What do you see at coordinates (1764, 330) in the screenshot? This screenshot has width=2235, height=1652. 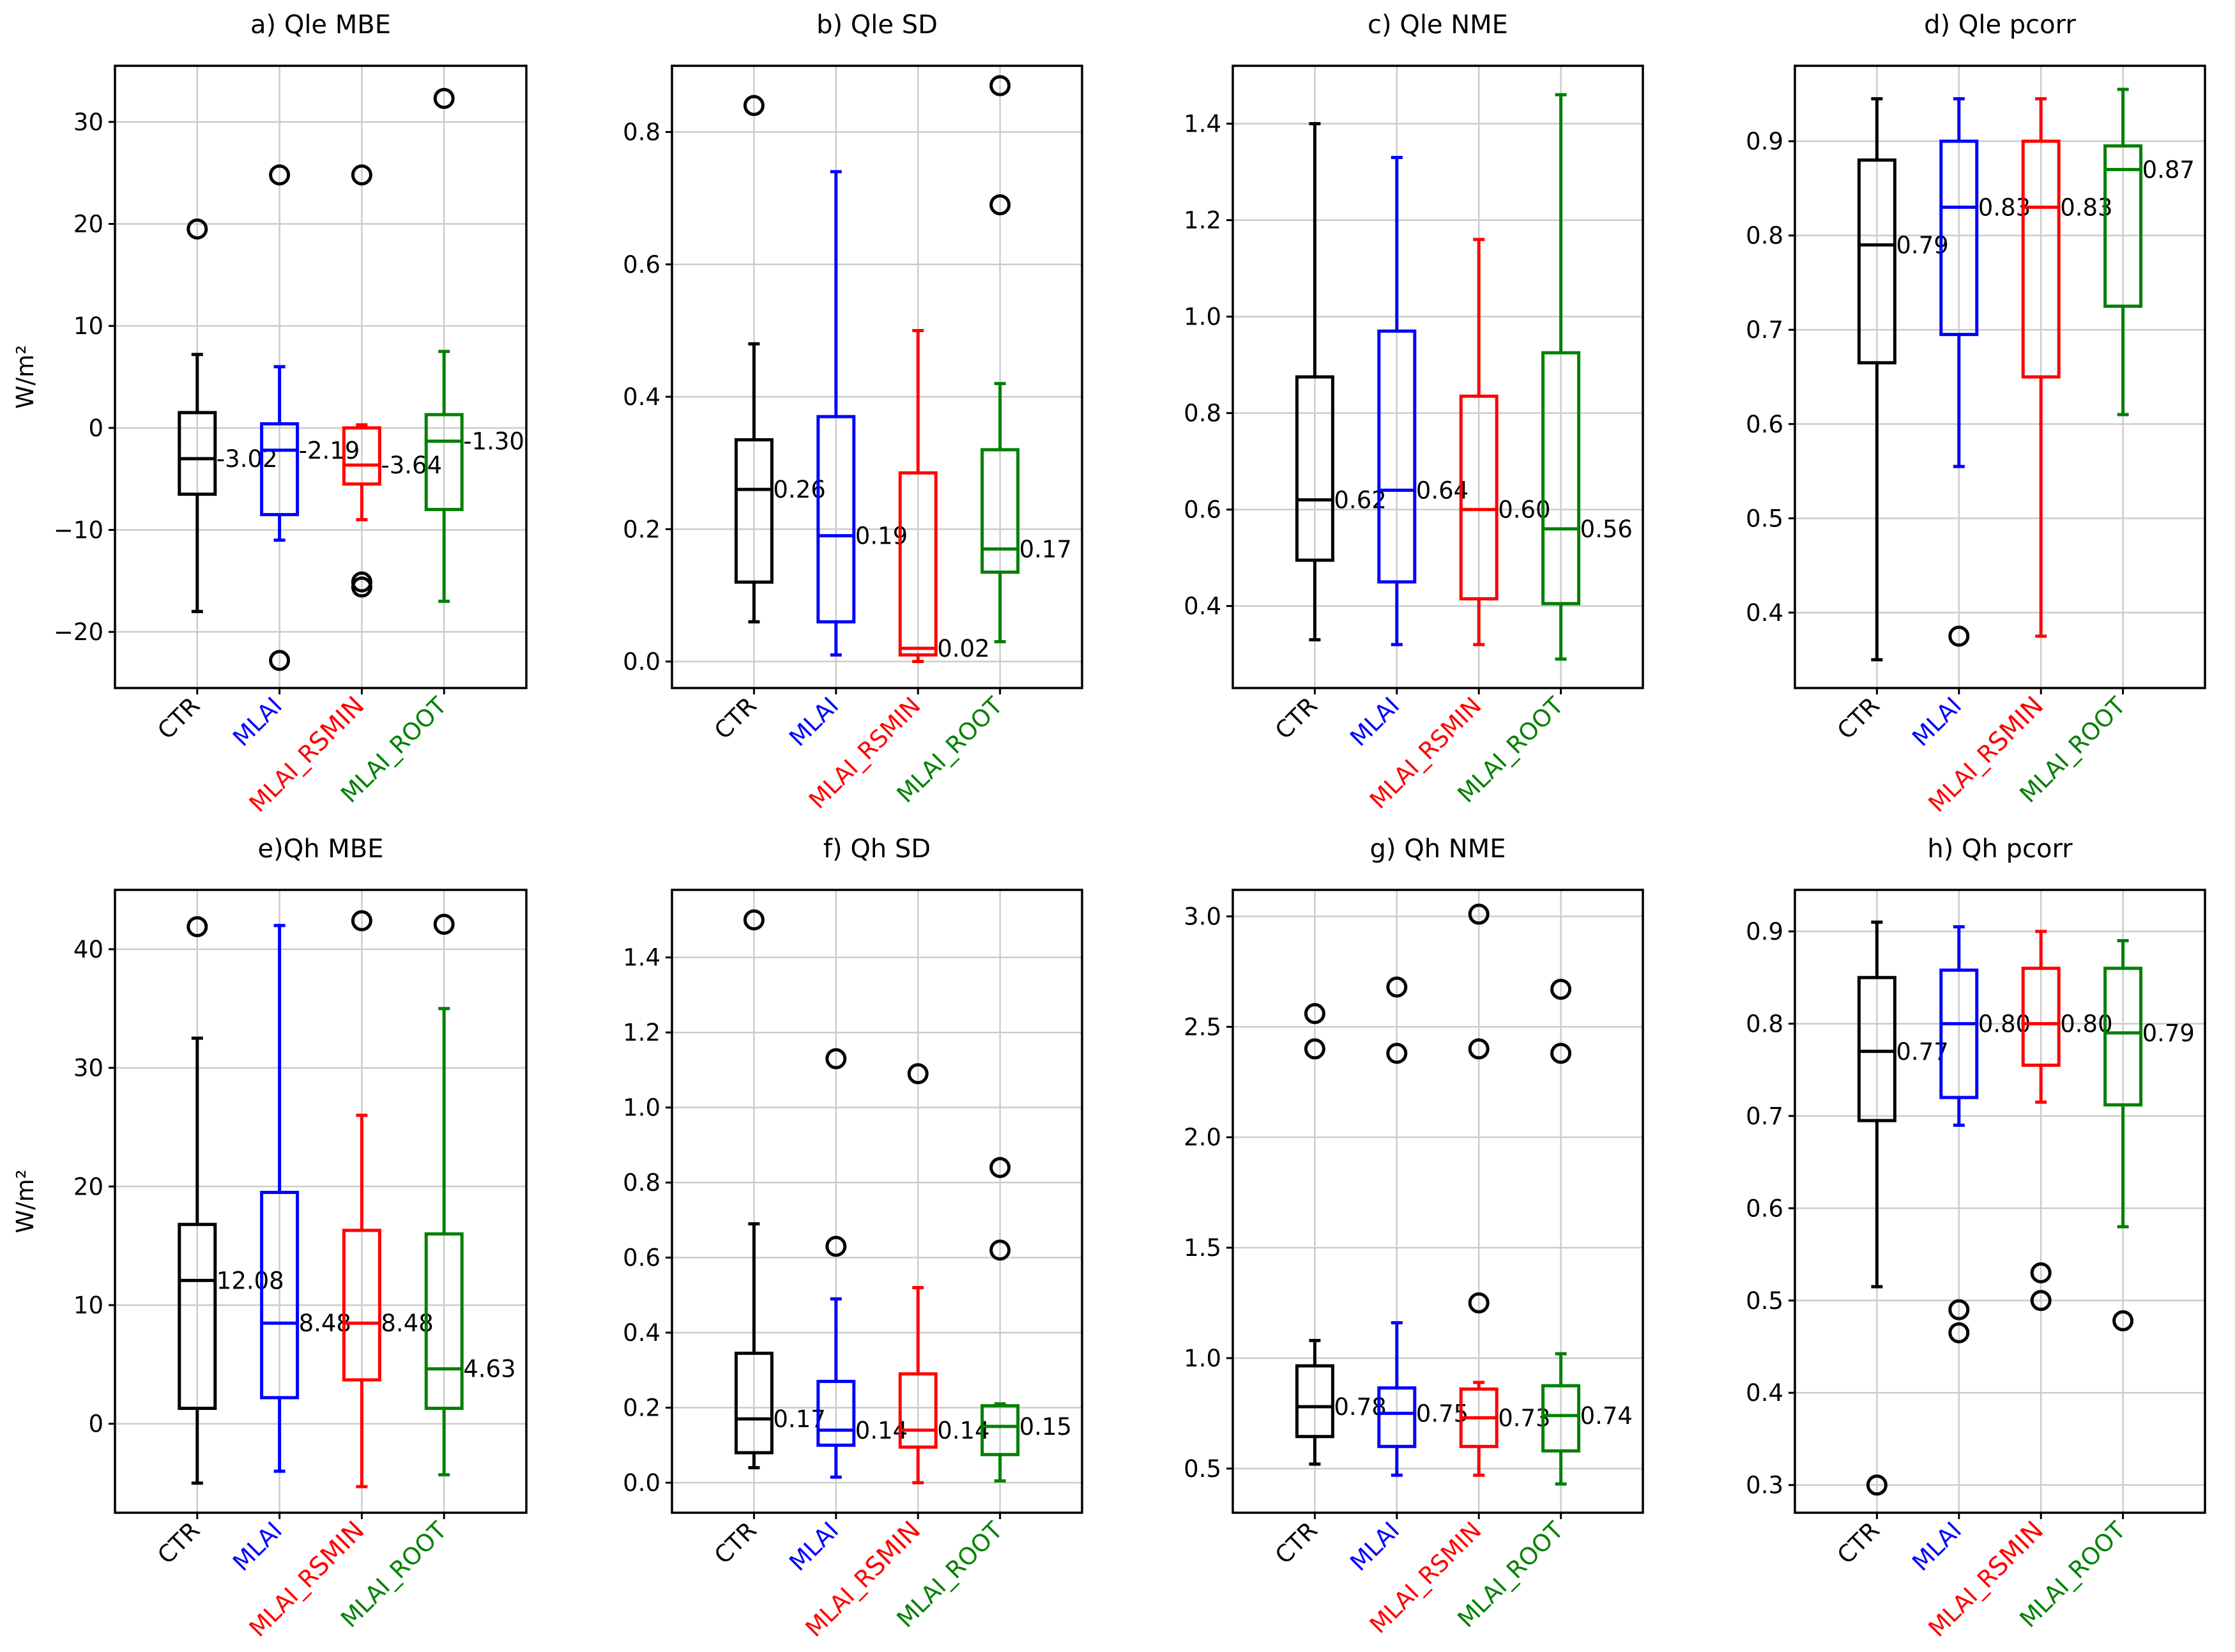 I see `y-tick-label: 0.7` at bounding box center [1764, 330].